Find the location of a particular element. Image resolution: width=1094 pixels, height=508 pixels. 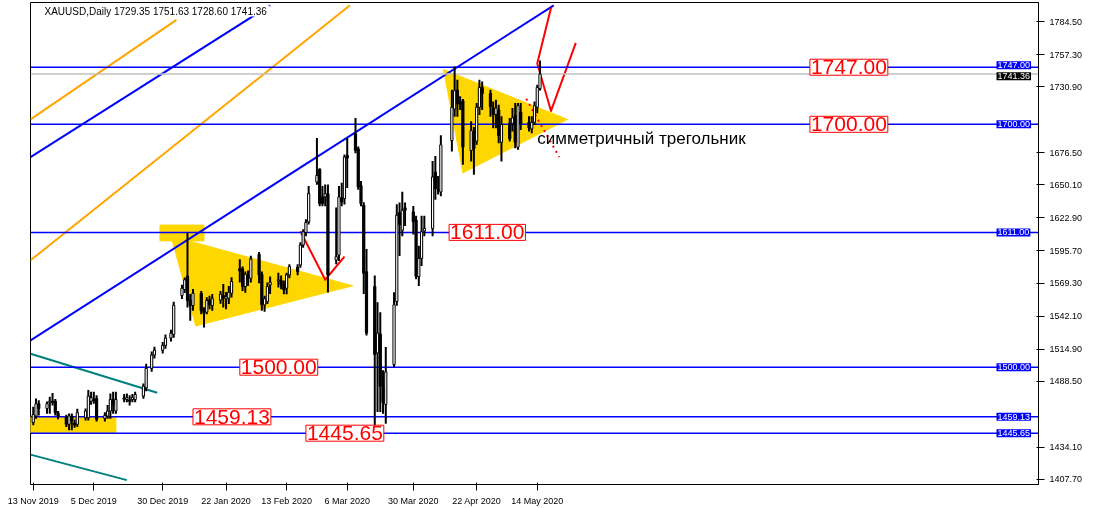

ref-line-label: 1700.00 is located at coordinates (1014, 124).